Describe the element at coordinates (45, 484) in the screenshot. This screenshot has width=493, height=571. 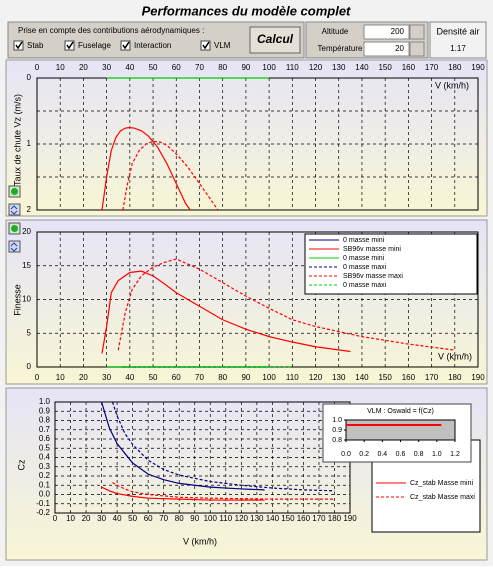
I see `y-tick-label: 0.1` at that location.